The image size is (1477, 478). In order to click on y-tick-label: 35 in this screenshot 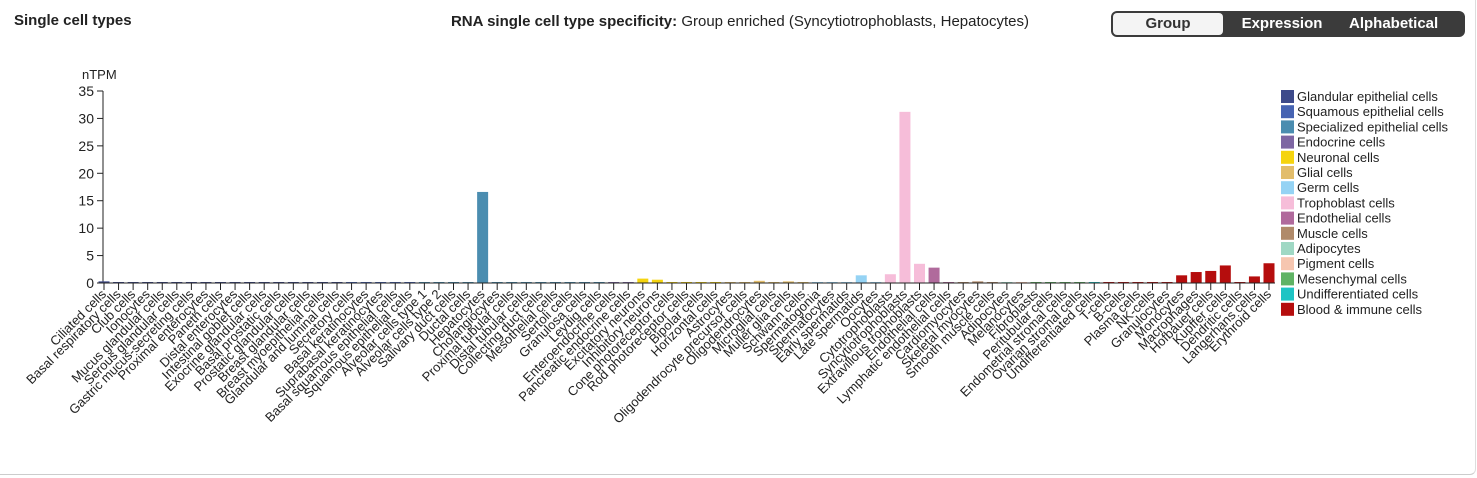, I will do `click(86, 91)`.